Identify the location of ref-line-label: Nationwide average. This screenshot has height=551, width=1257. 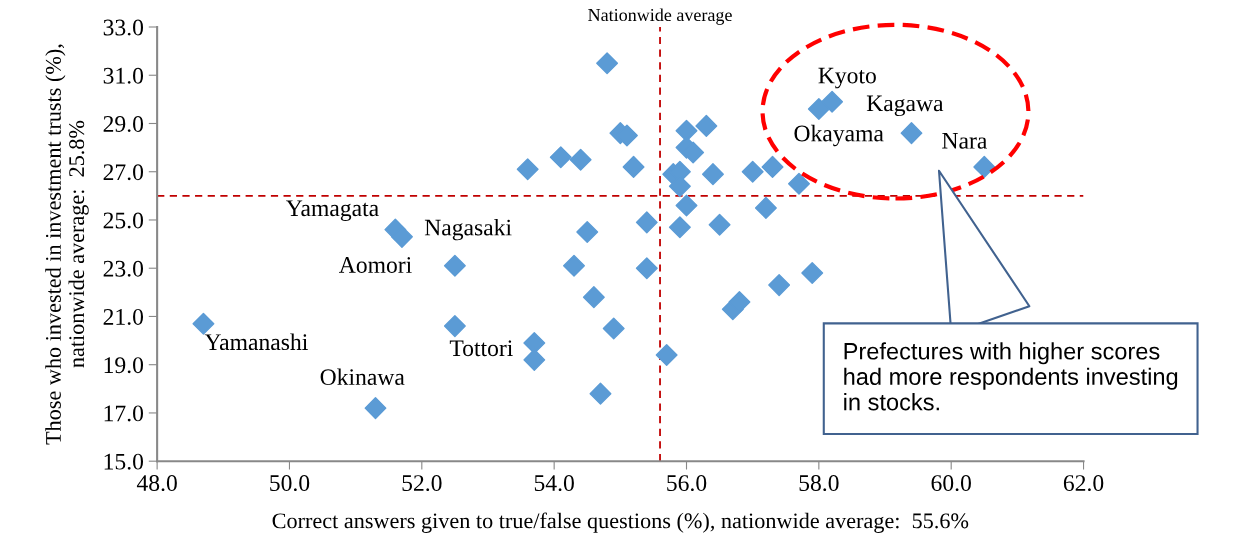
(660, 16).